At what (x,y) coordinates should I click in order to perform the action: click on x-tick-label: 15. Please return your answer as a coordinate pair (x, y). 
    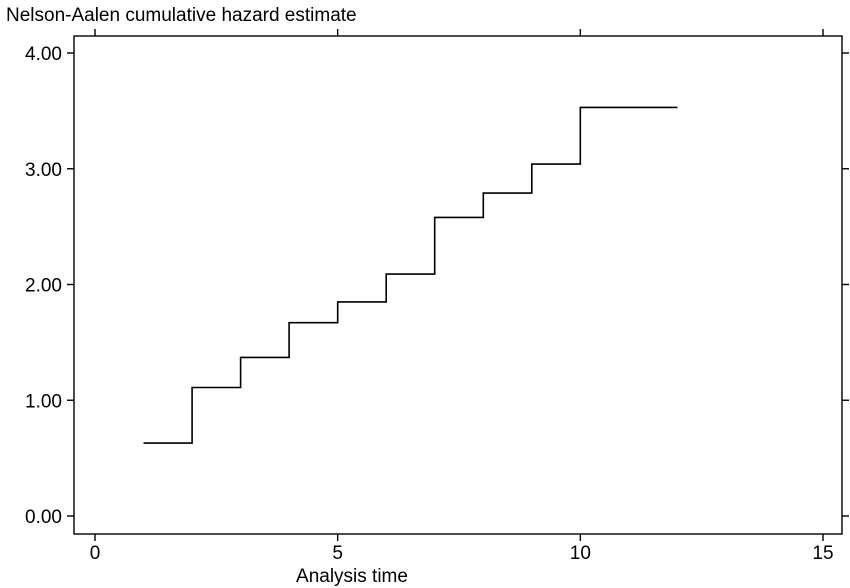
    Looking at the image, I should click on (822, 553).